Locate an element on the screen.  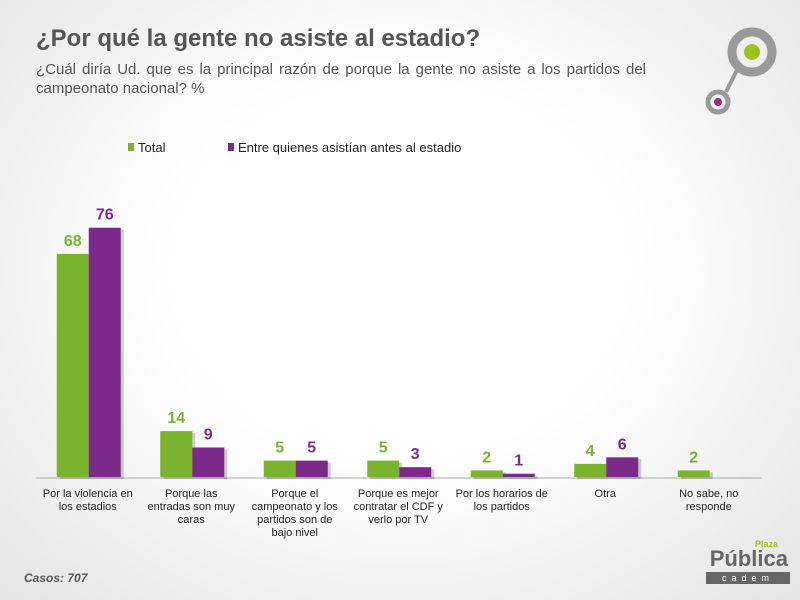
legend-label: Total is located at coordinates (152, 147).